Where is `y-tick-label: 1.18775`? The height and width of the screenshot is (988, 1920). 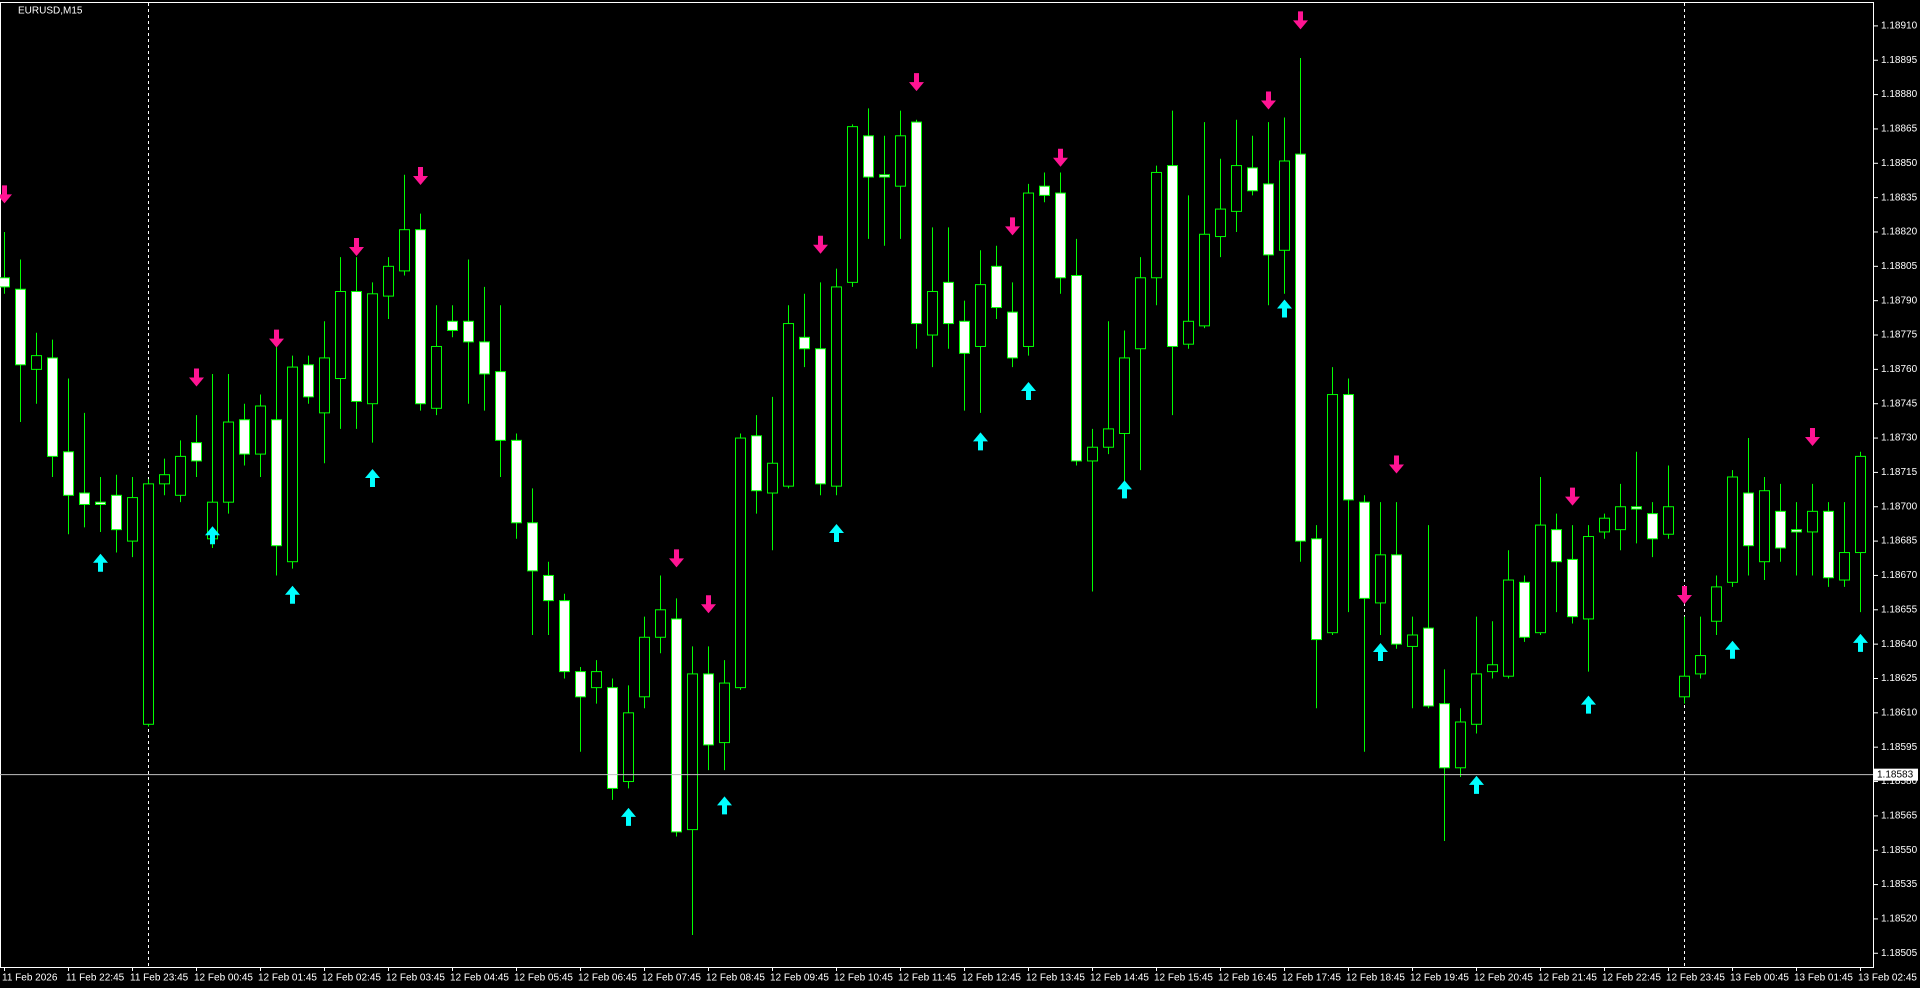
y-tick-label: 1.18775 is located at coordinates (1899, 335).